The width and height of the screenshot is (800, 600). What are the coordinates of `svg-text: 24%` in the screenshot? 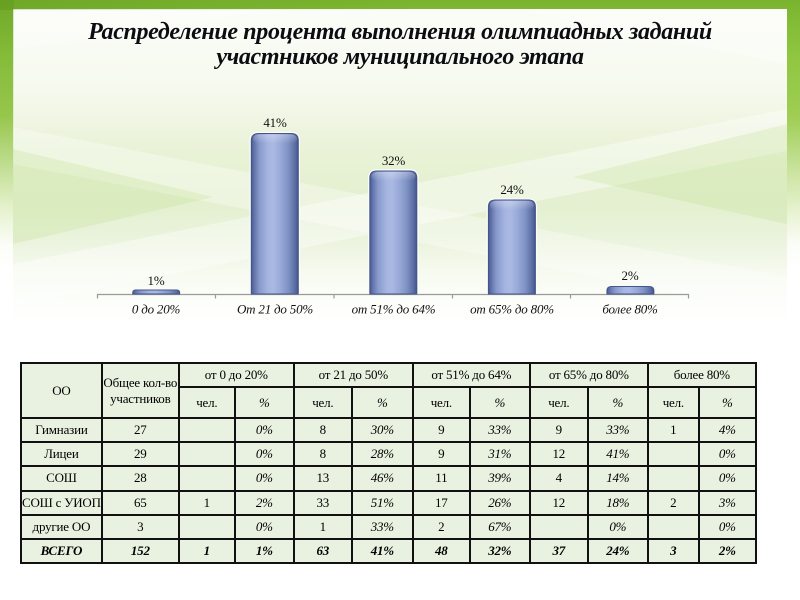 It's located at (512, 189).